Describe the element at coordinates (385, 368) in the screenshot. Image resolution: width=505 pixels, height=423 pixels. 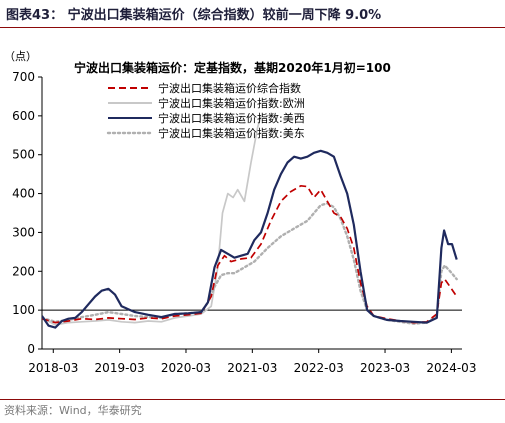
I see `x-tick-label: 2023-03` at that location.